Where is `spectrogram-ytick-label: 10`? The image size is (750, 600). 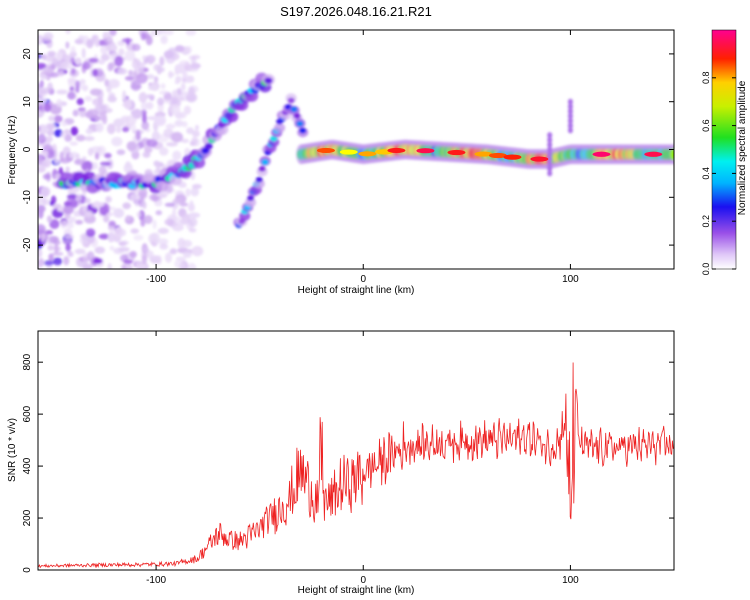
spectrogram-ytick-label: 10 is located at coordinates (27, 102).